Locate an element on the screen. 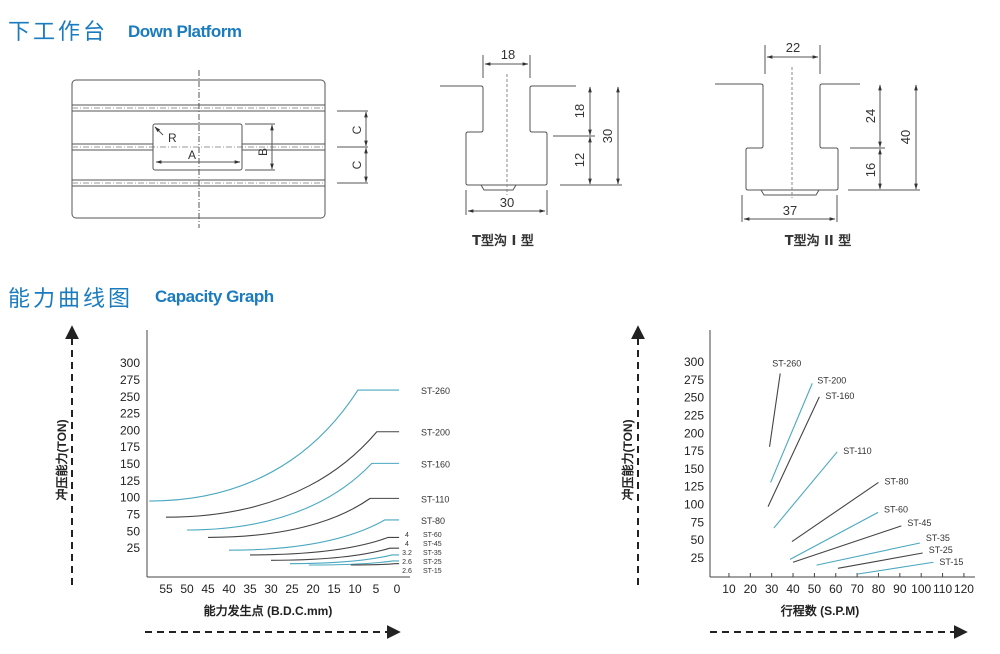 This screenshot has height=654, width=1000. right-series-label: ST-260 is located at coordinates (786, 363).